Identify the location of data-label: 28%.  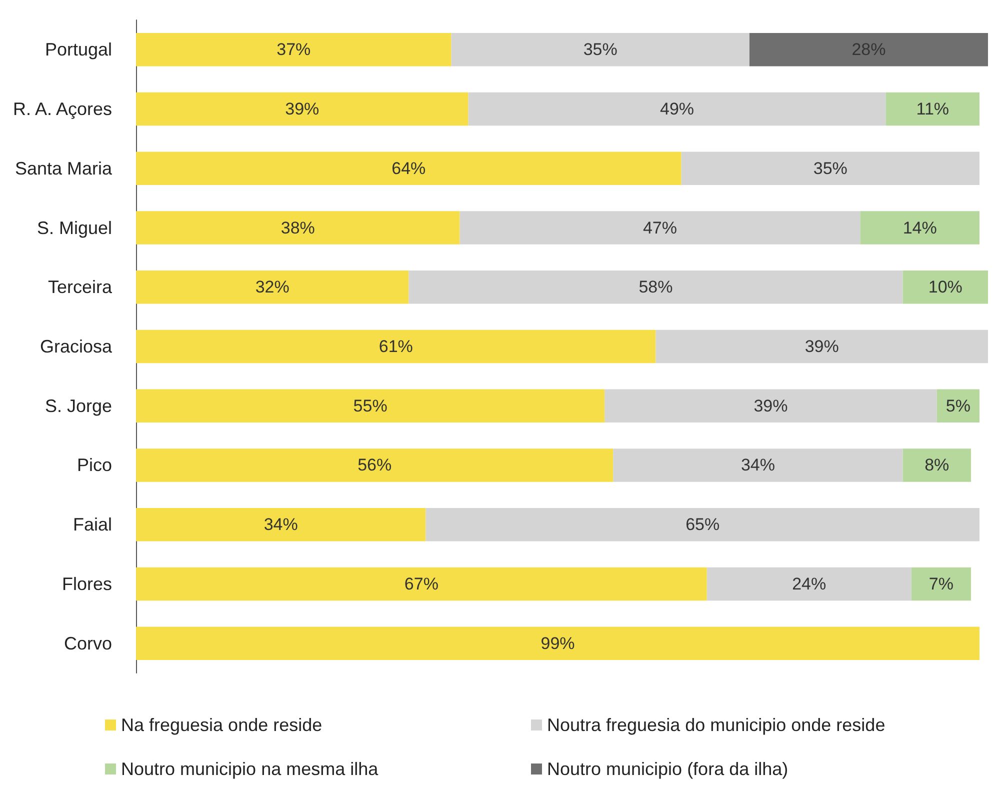
(869, 50).